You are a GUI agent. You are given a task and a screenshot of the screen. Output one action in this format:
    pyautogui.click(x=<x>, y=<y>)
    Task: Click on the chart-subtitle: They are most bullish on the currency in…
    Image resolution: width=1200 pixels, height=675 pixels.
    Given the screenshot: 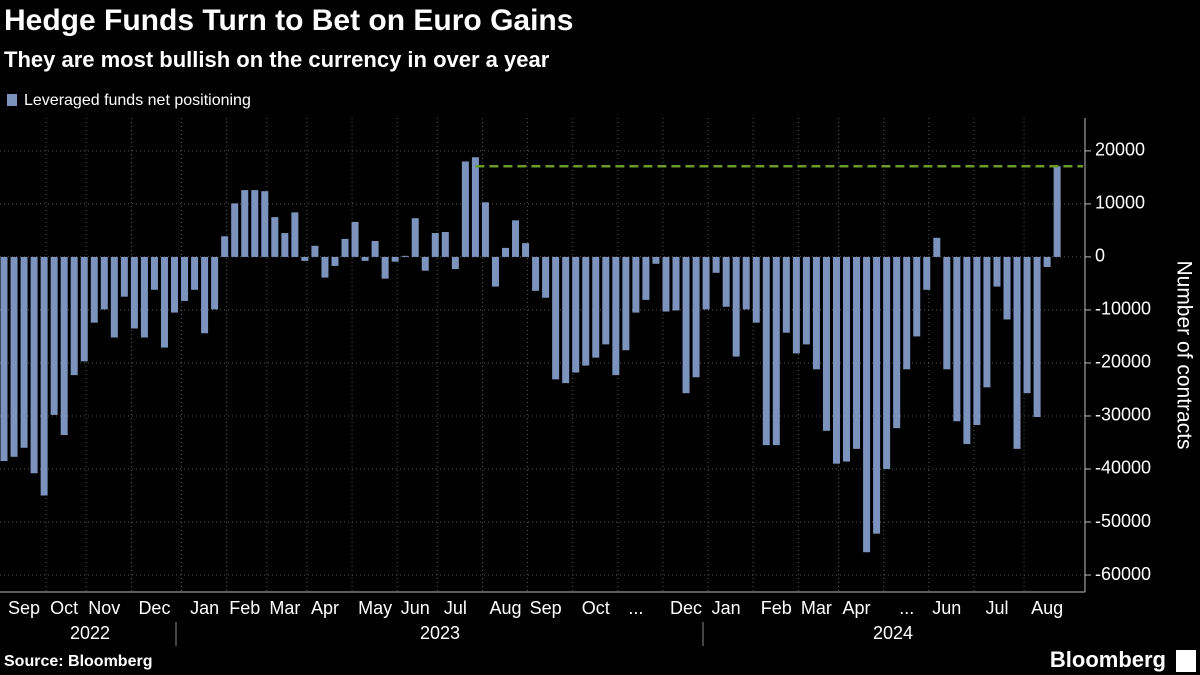 What is the action you would take?
    pyautogui.click(x=277, y=59)
    